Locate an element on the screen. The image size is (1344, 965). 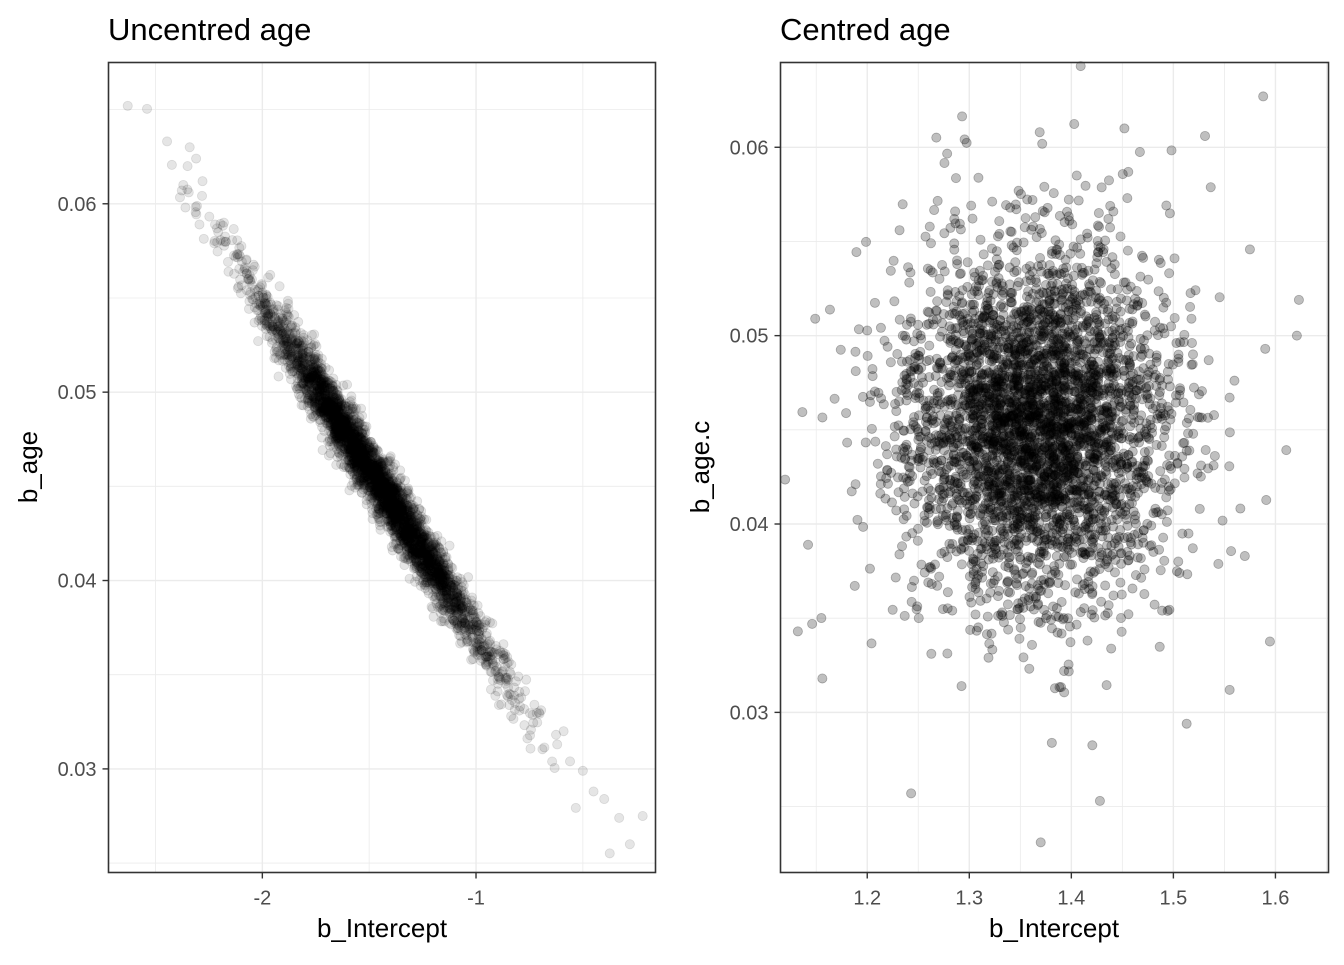
right-plot-title: Centred age is located at coordinates (865, 29).